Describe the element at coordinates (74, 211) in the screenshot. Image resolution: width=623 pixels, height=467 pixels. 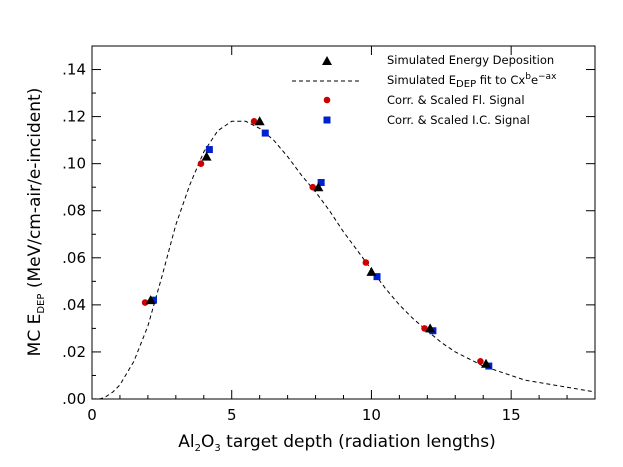
I see `y-tick-label: .08` at that location.